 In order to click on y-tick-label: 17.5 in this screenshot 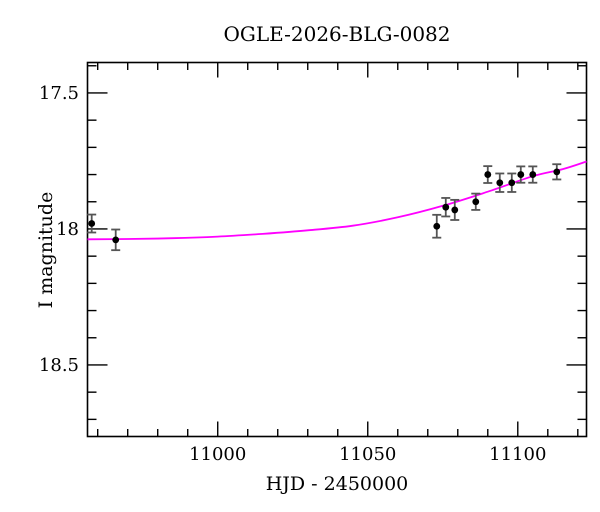, I will do `click(59, 93)`.